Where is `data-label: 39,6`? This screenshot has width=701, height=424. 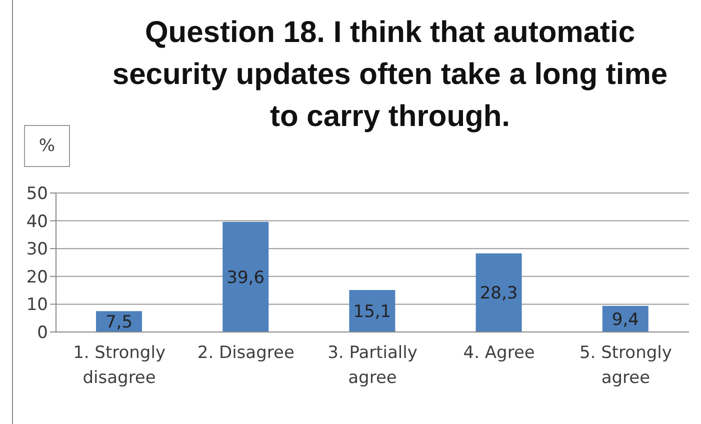
data-label: 39,6 is located at coordinates (245, 278).